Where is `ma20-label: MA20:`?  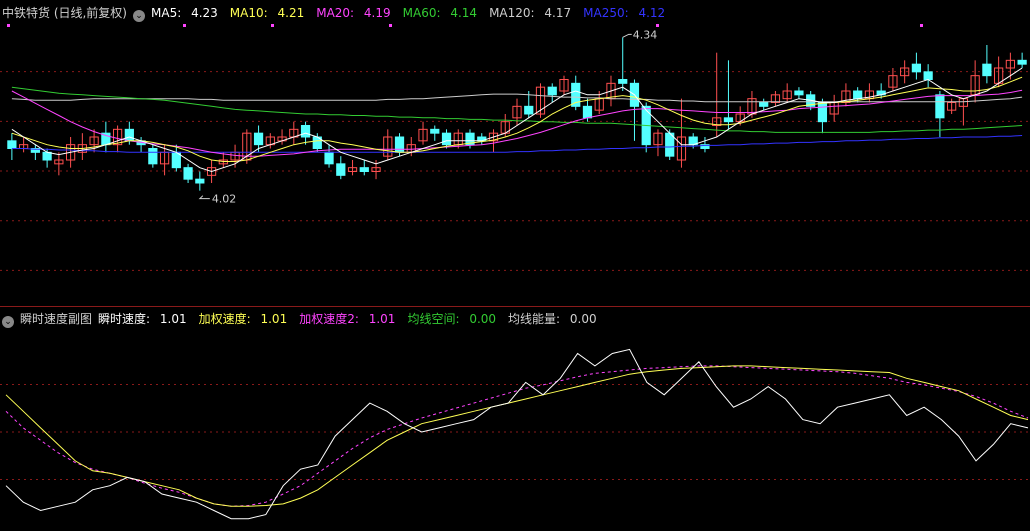
ma20-label: MA20: is located at coordinates (335, 13).